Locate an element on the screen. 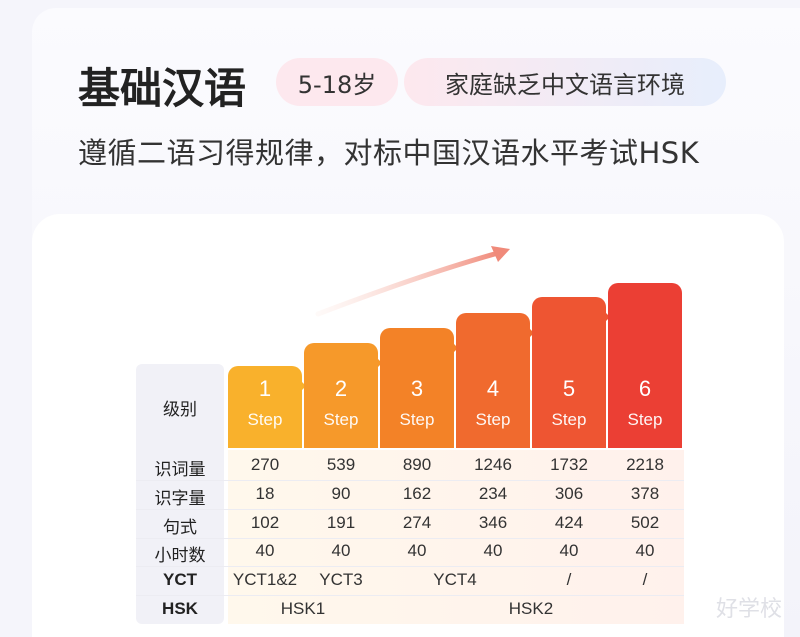 The height and width of the screenshot is (637, 800). hsk-cell: HSK1 is located at coordinates (303, 608).